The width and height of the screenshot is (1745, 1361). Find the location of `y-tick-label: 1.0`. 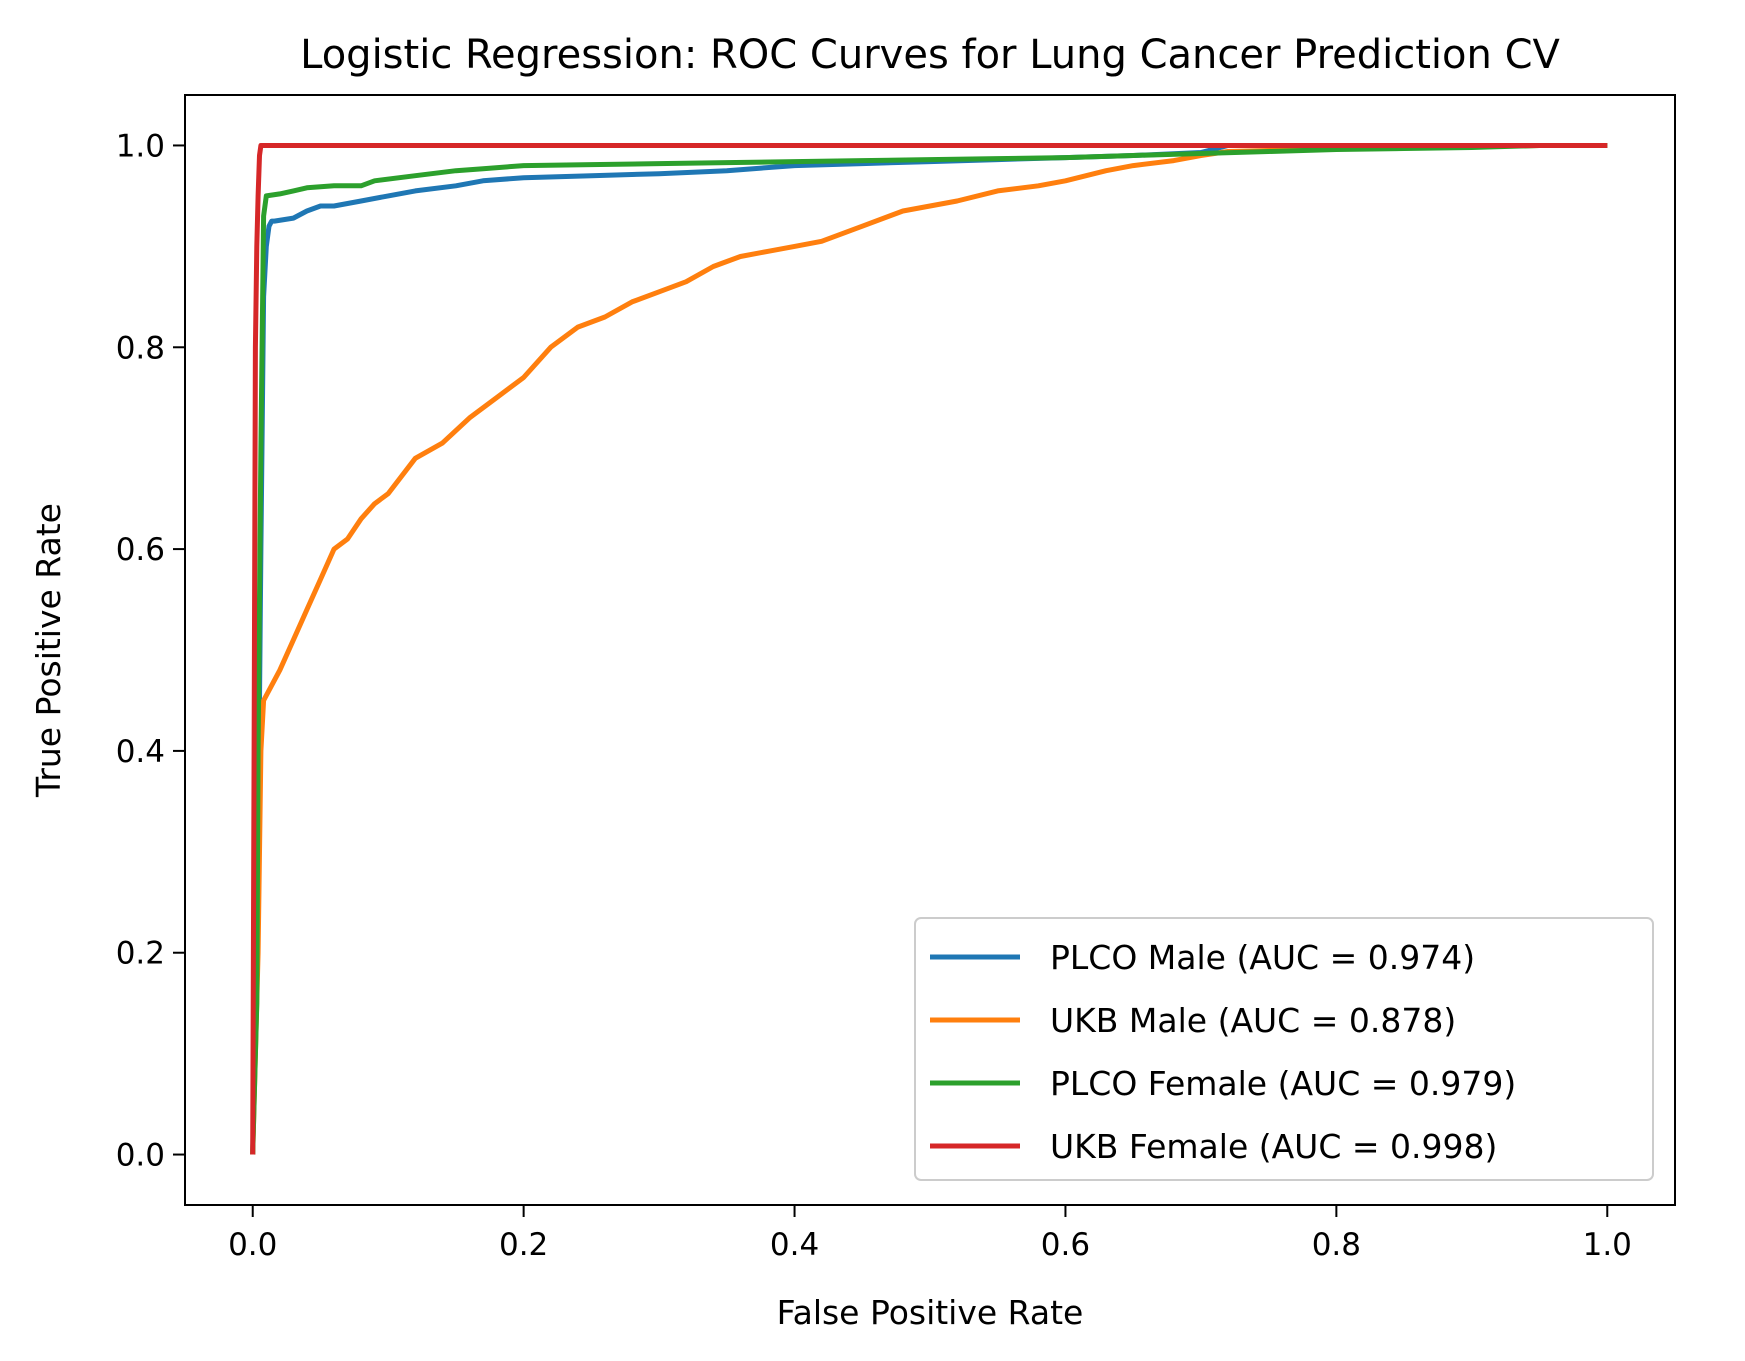

y-tick-label: 1.0 is located at coordinates (140, 146).